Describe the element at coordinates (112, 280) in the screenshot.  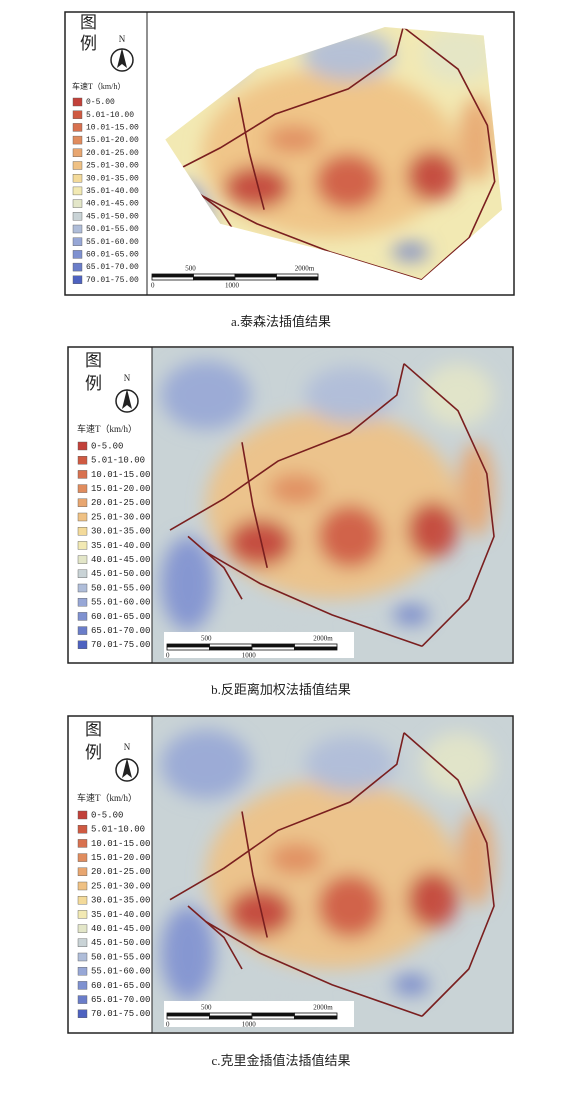
I see `legend-label: 70.01-75.00` at that location.